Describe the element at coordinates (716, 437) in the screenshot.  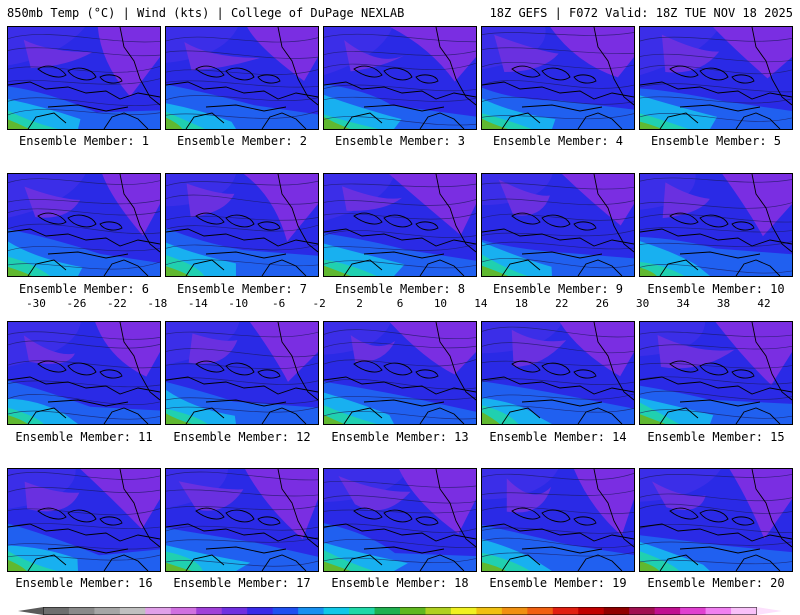
I see `ensemble-member-label: Ensemble Member: 15` at that location.